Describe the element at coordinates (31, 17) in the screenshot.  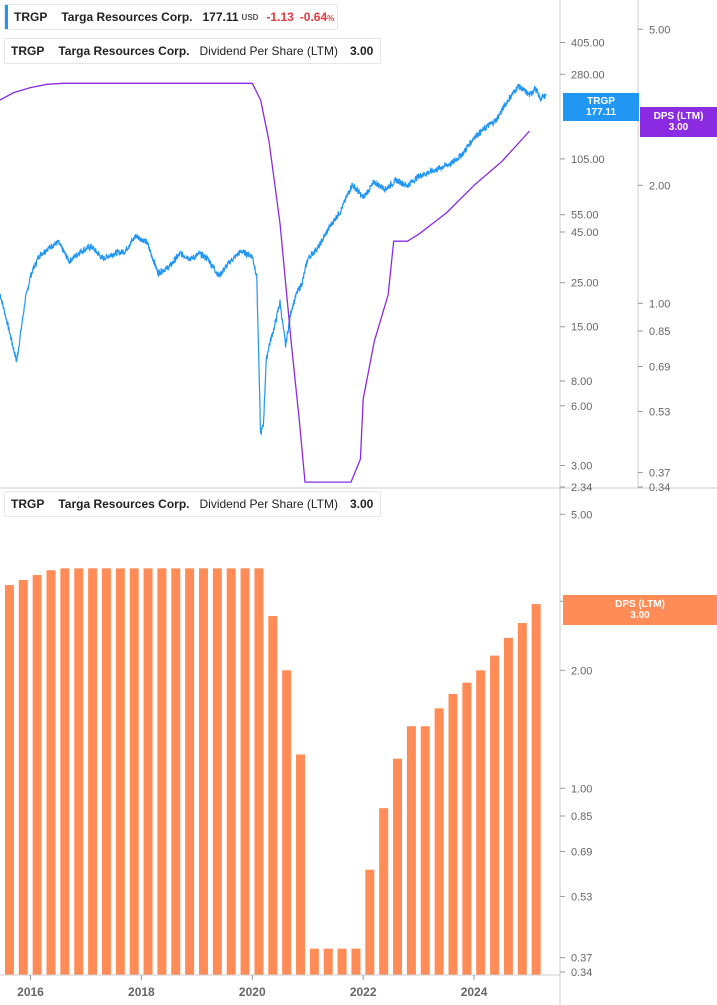
I see `price-legend-ticker: TRGP` at that location.